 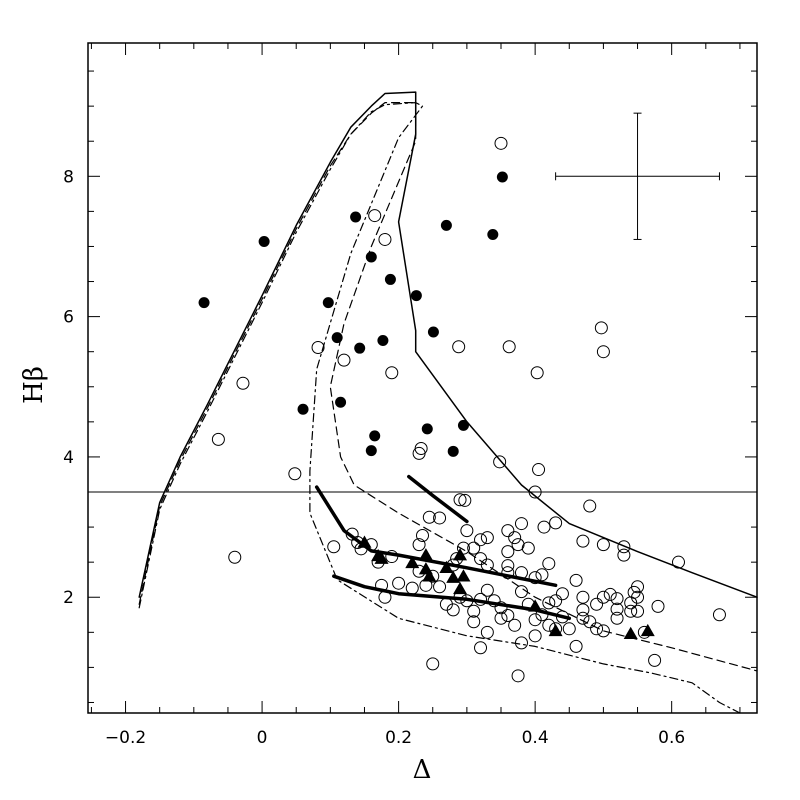 What do you see at coordinates (125, 738) in the screenshot?
I see `x-tick-label: −0.2` at bounding box center [125, 738].